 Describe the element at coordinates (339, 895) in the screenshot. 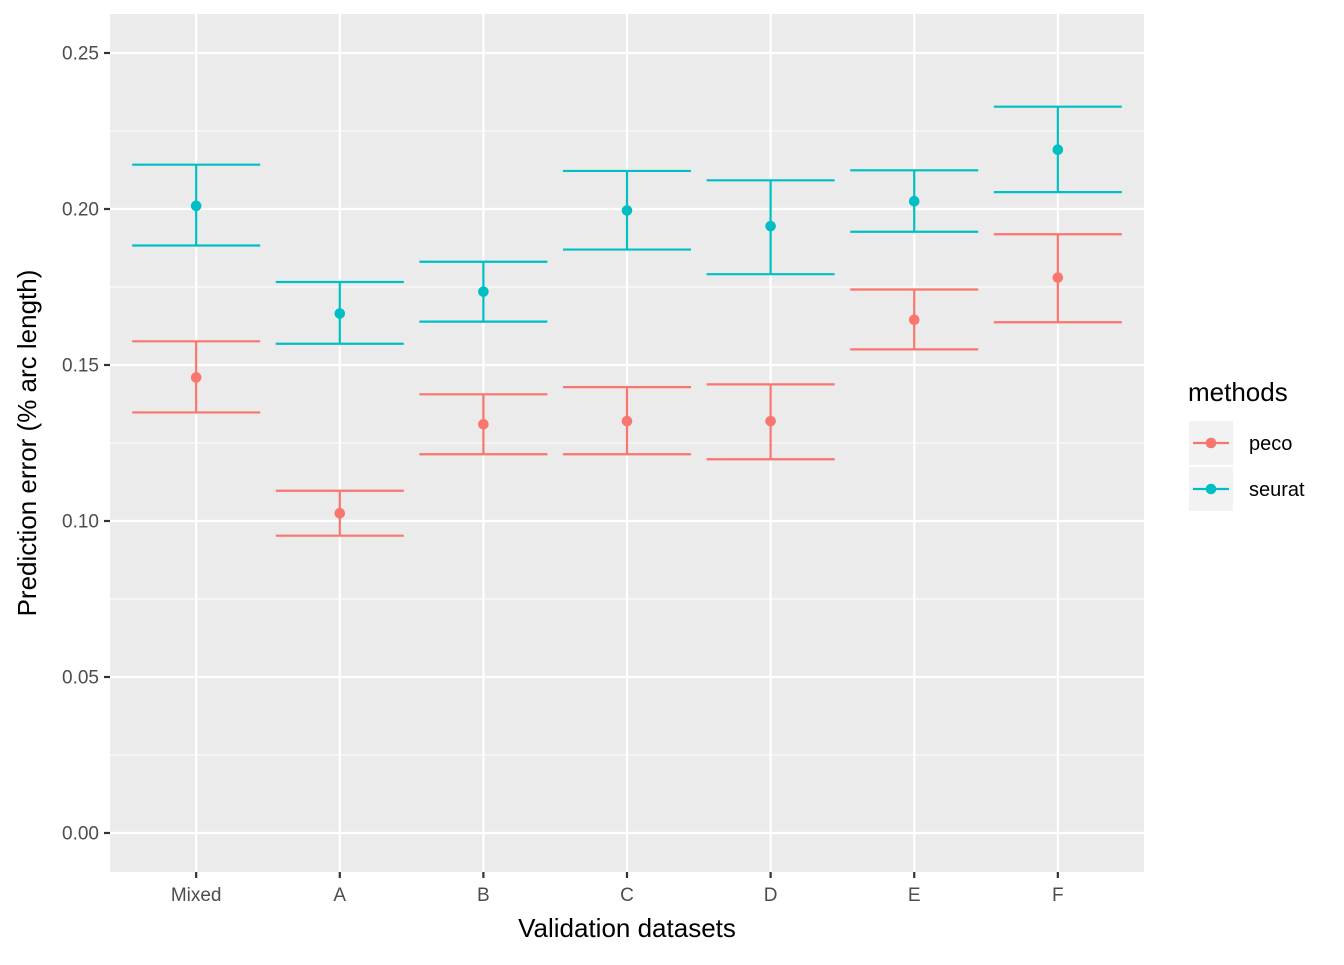

I see `x-tick-label: A` at that location.